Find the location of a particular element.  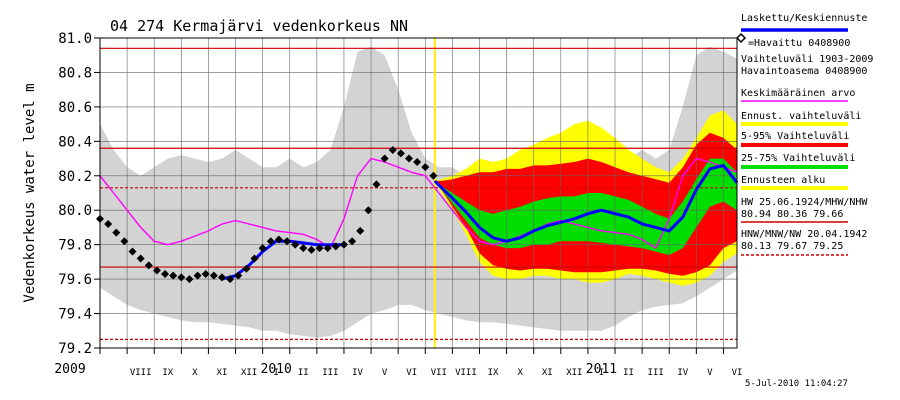

x-month-label-12: VIII is located at coordinates (466, 373).